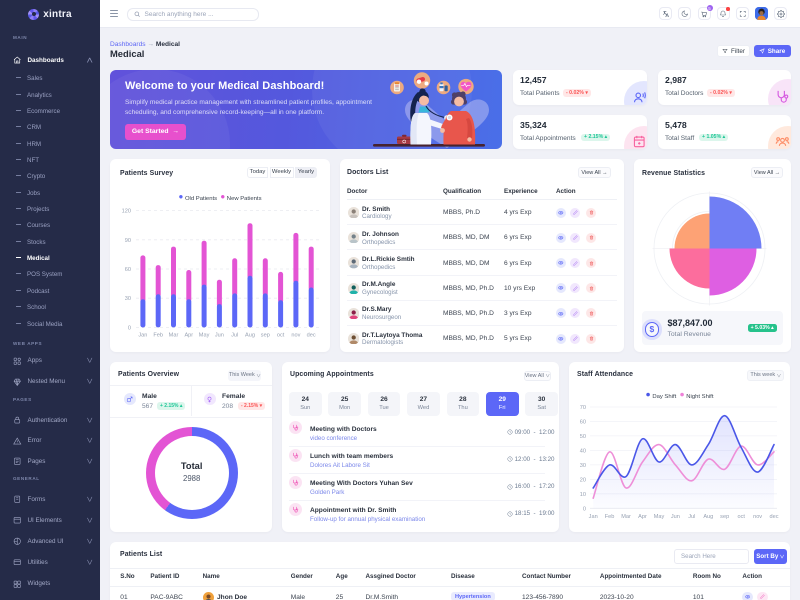  I want to click on svg-text: 90, so click(128, 240).